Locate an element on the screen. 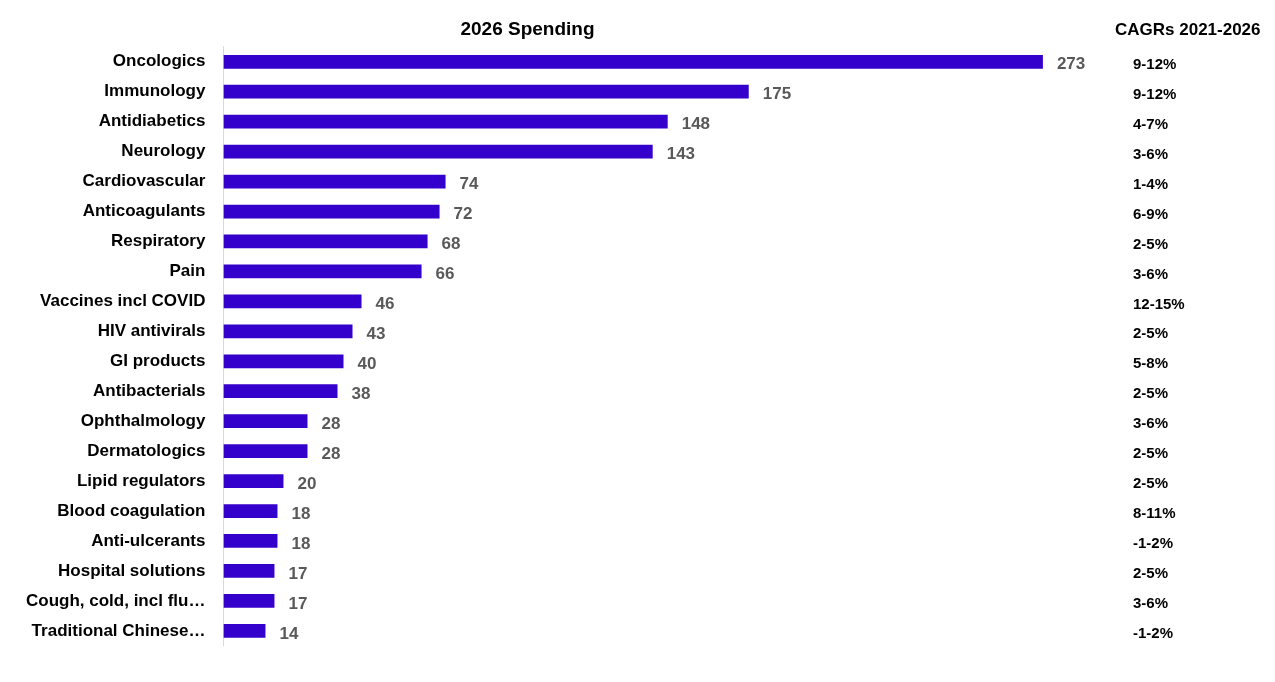  data-label: 68 is located at coordinates (451, 244).